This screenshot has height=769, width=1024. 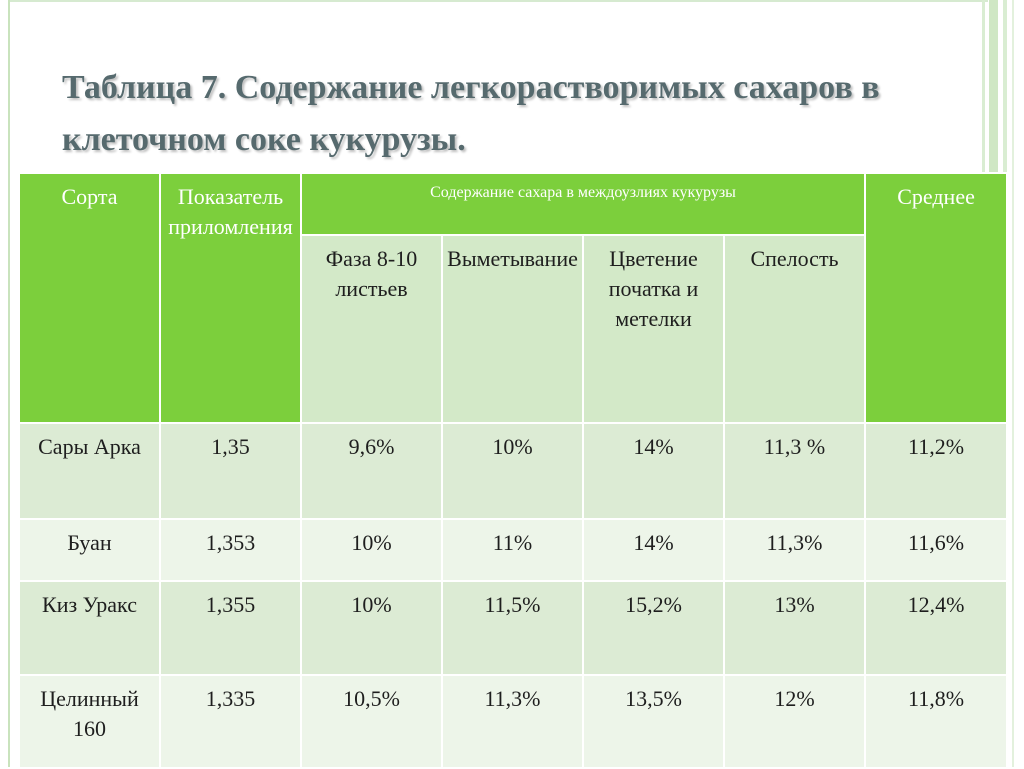 I want to click on header-refraction: Показатель приломления, so click(x=230, y=298).